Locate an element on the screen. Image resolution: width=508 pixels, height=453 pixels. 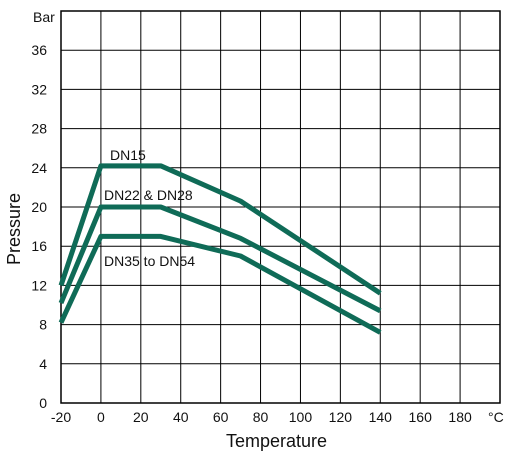
series-label: DN15 is located at coordinates (128, 155).